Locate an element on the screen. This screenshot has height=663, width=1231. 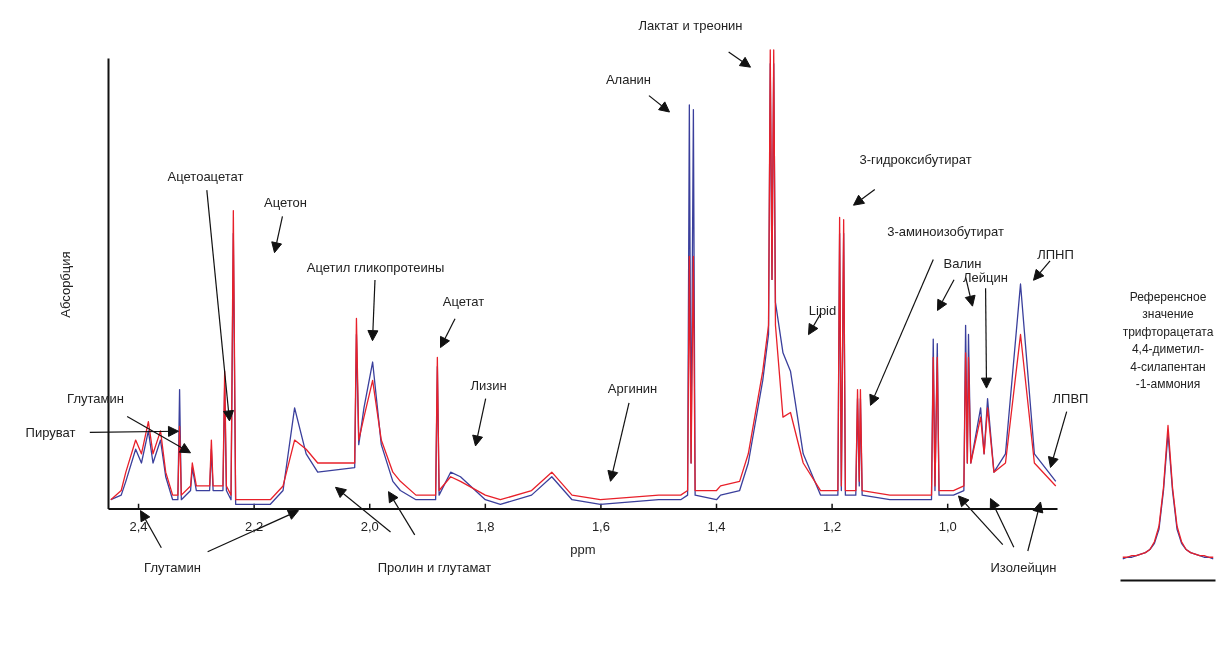
annotation: Ацетон is located at coordinates (286, 203).